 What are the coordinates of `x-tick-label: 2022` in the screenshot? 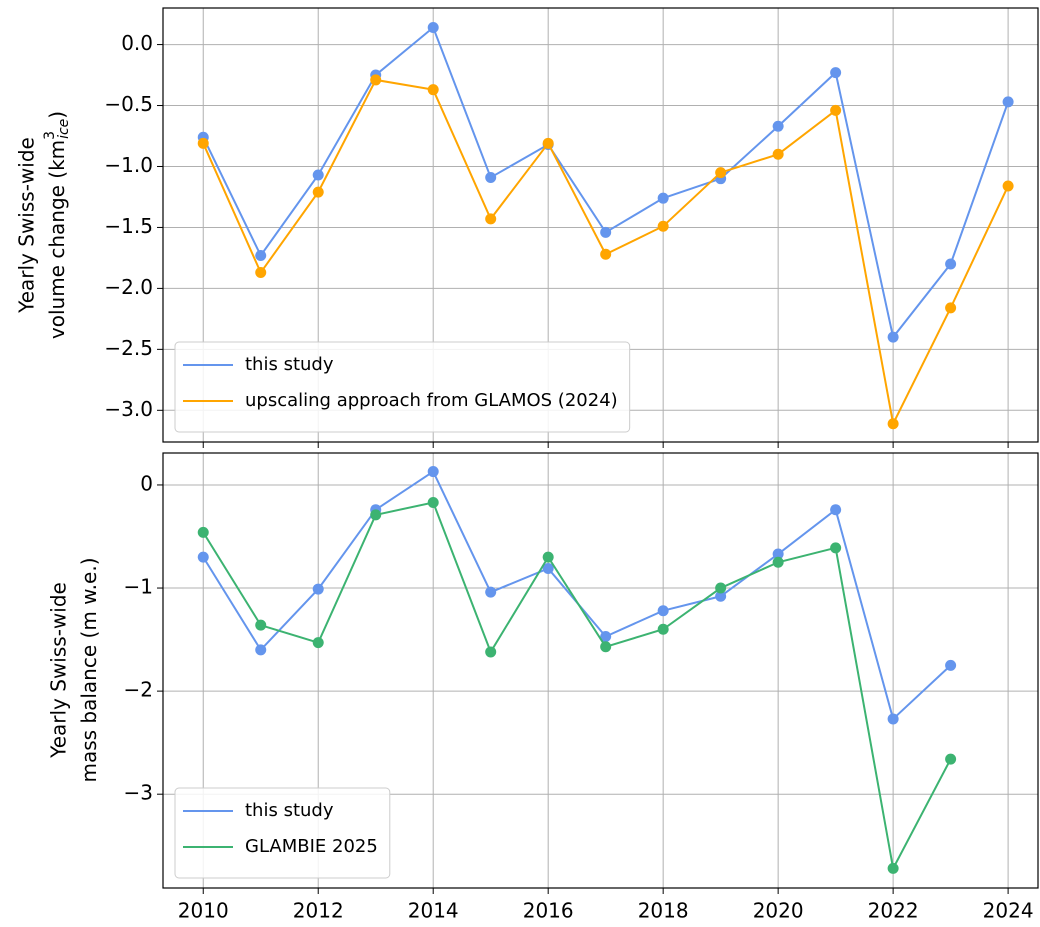 It's located at (893, 911).